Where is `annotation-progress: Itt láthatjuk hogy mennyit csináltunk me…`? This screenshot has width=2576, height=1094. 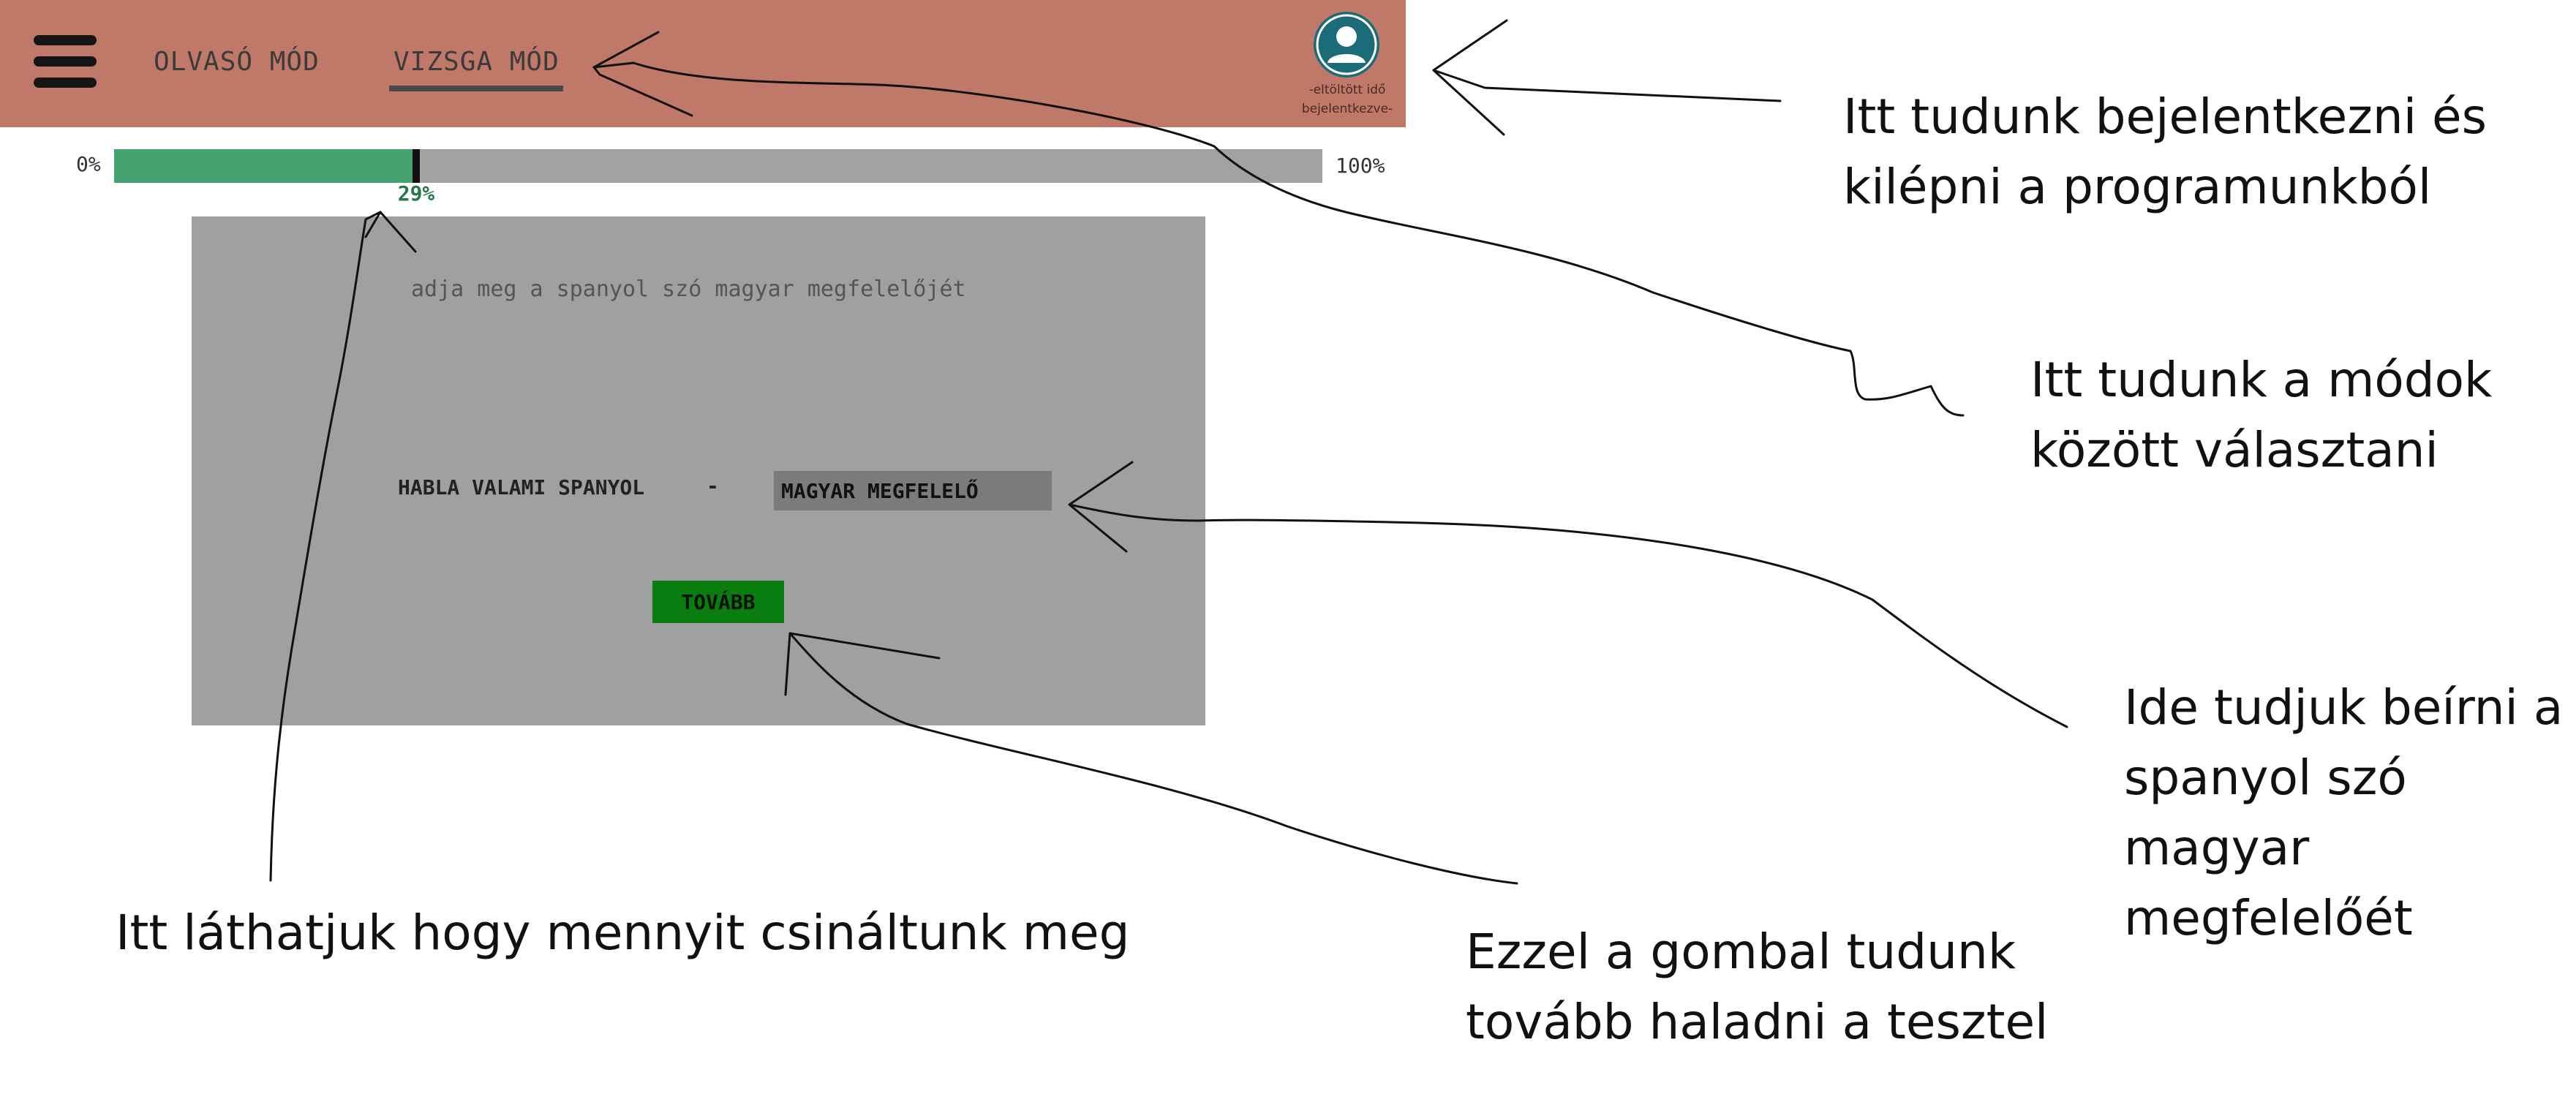 annotation-progress: Itt láthatjuk hogy mennyit csináltunk me… is located at coordinates (623, 933).